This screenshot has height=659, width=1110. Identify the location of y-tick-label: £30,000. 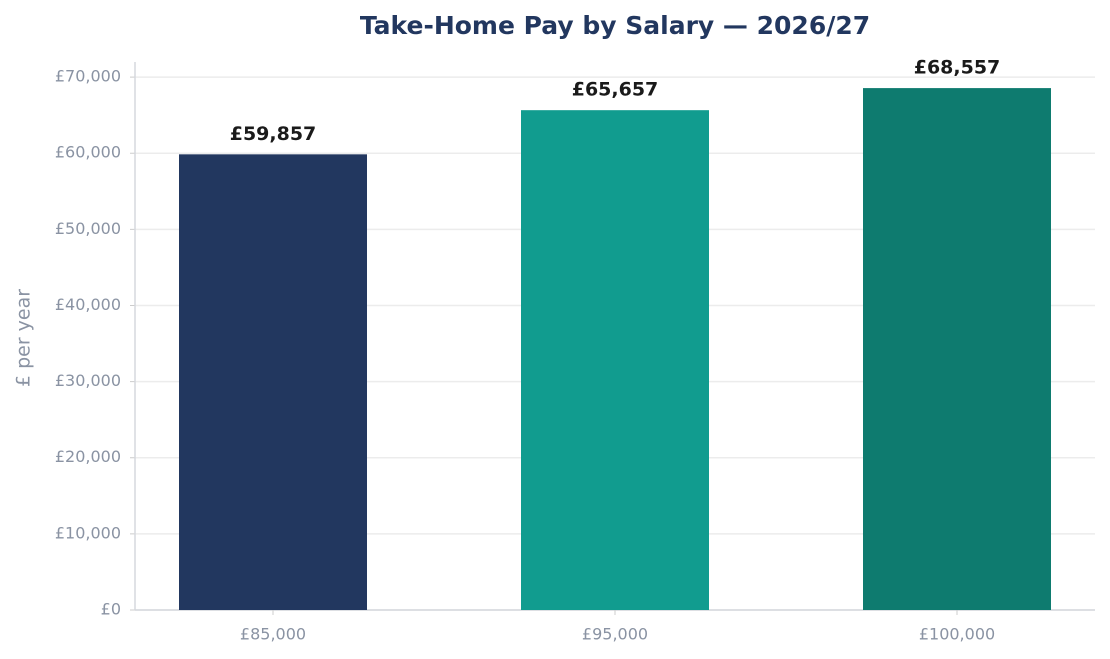
(88, 380).